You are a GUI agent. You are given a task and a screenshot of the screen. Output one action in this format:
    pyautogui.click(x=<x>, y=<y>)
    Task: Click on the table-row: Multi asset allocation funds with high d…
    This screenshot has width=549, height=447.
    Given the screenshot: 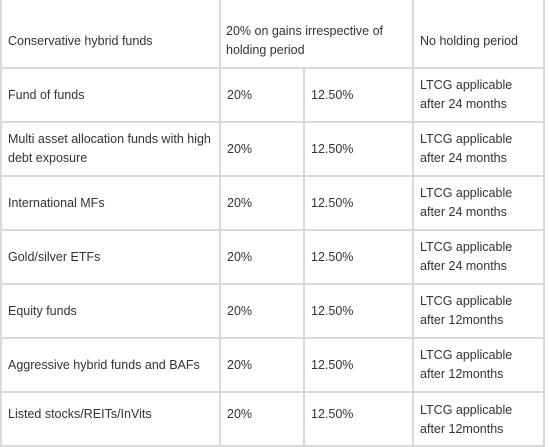 What is the action you would take?
    pyautogui.click(x=273, y=149)
    